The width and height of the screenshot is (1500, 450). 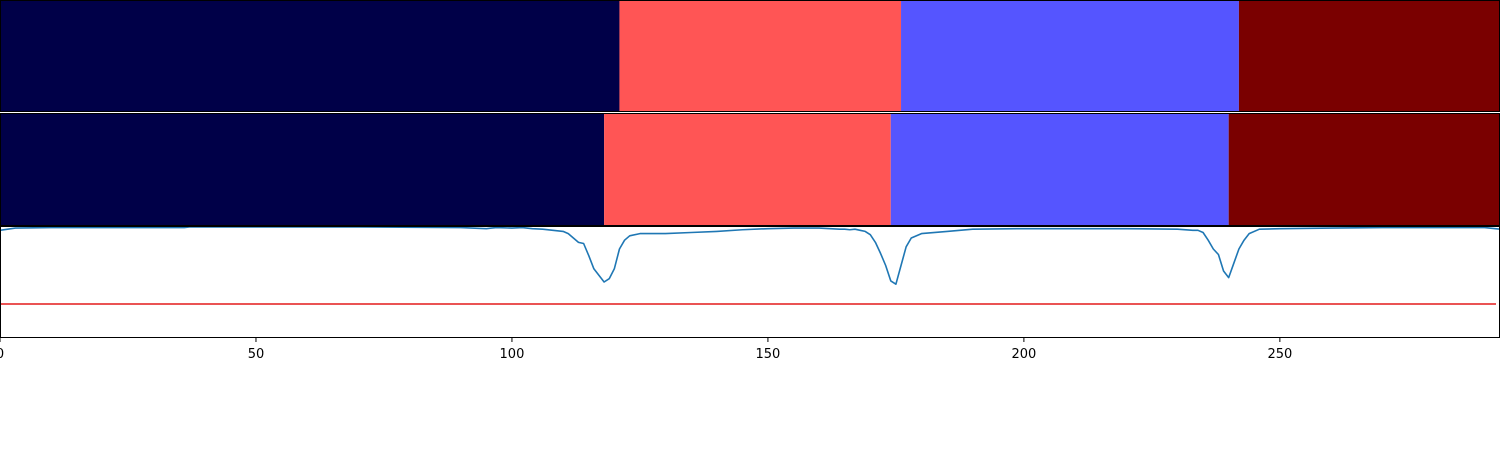 What do you see at coordinates (2, 354) in the screenshot?
I see `x-tick-label-0: 0` at bounding box center [2, 354].